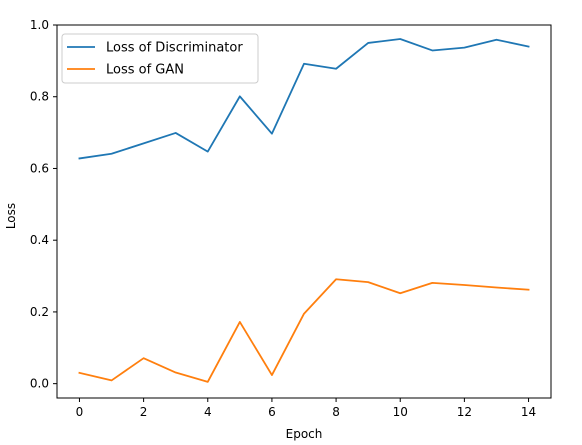 The image size is (582, 445). Describe the element at coordinates (39, 312) in the screenshot. I see `y-tick-label: 0.2` at that location.